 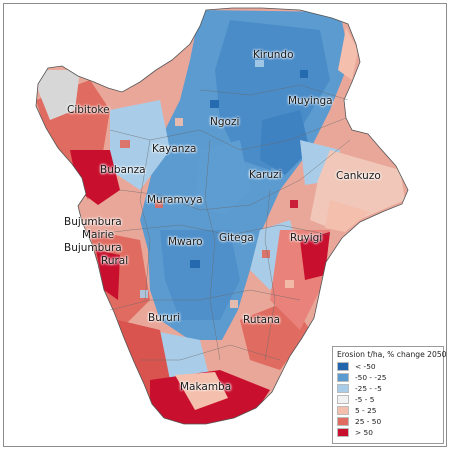 What do you see at coordinates (388, 432) in the screenshot?
I see `legend-item: > 50` at bounding box center [388, 432].